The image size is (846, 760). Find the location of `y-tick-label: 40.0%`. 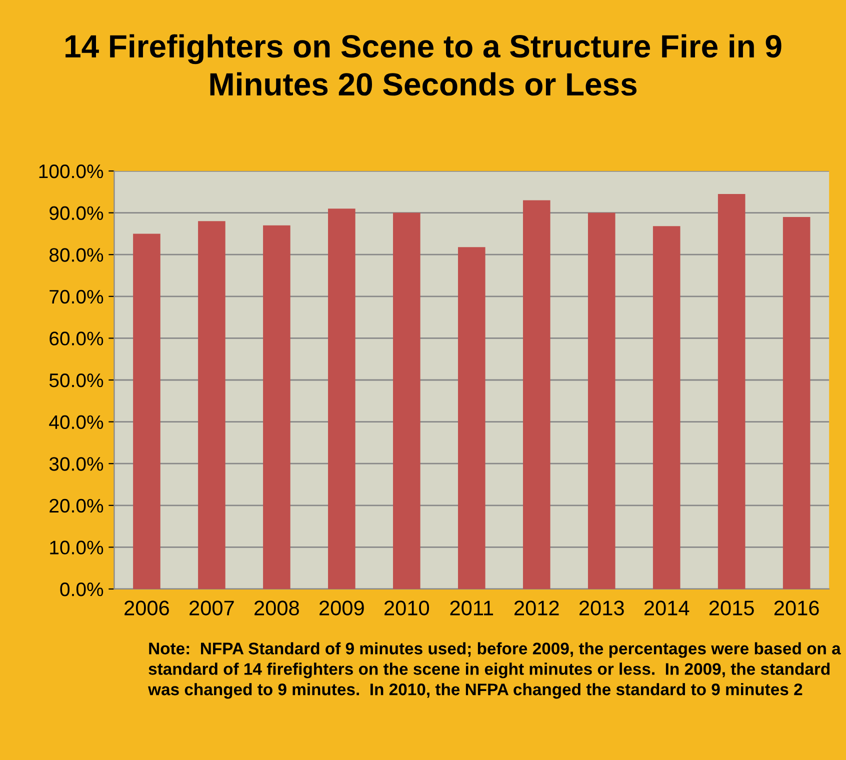

y-tick-label: 40.0% is located at coordinates (76, 422).